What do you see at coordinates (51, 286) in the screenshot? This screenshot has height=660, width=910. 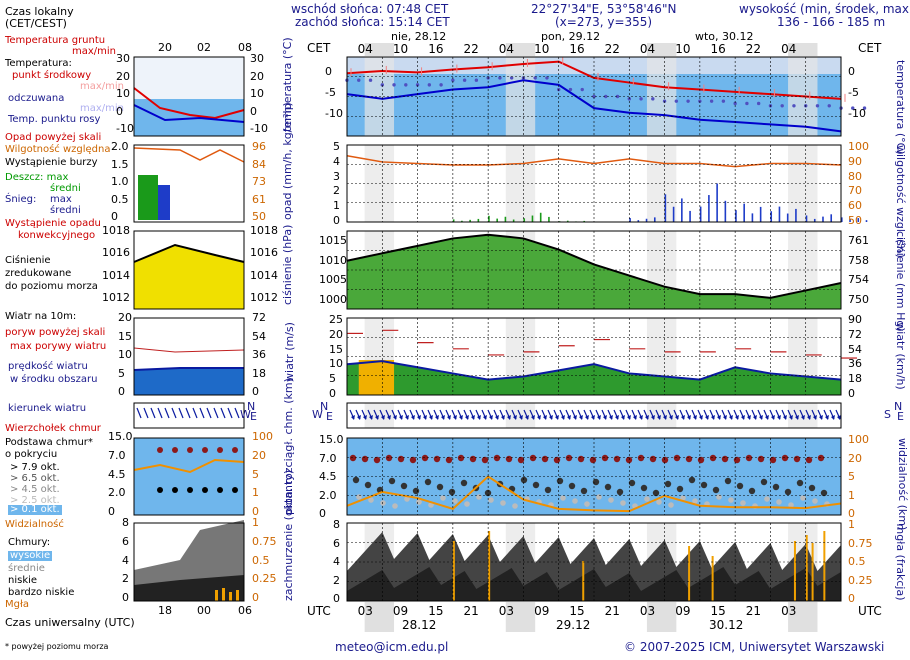 I see `legend-pressure-3: do poziomu morza` at bounding box center [51, 286].